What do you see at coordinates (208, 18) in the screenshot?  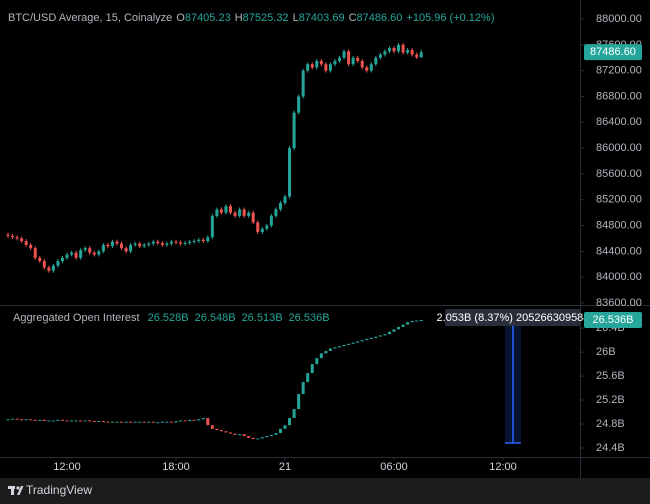 I see `legend-value: 87405.23` at bounding box center [208, 18].